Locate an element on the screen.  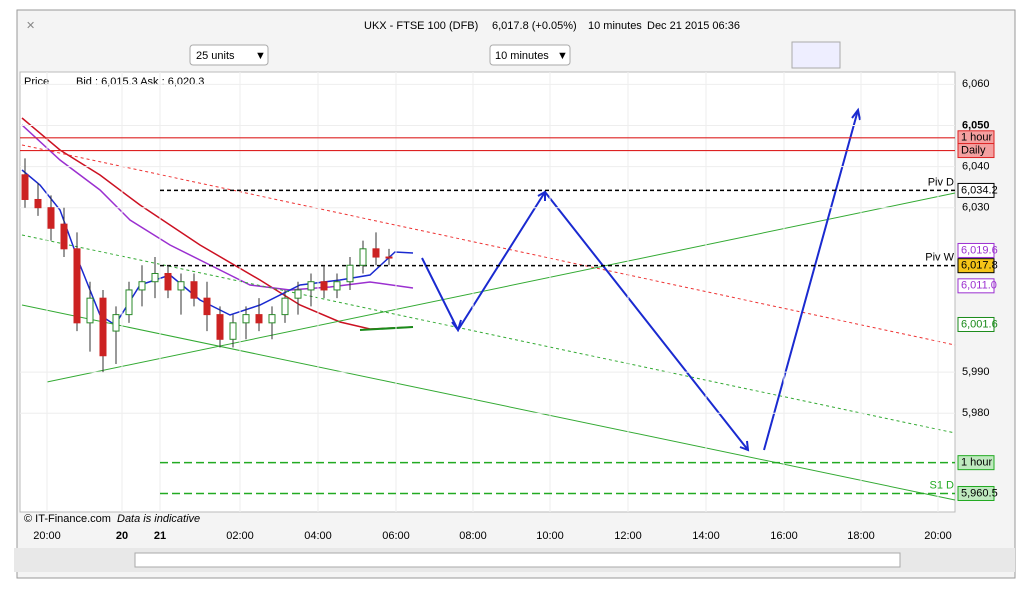
x-tick-label: 02:00 is located at coordinates (240, 536).